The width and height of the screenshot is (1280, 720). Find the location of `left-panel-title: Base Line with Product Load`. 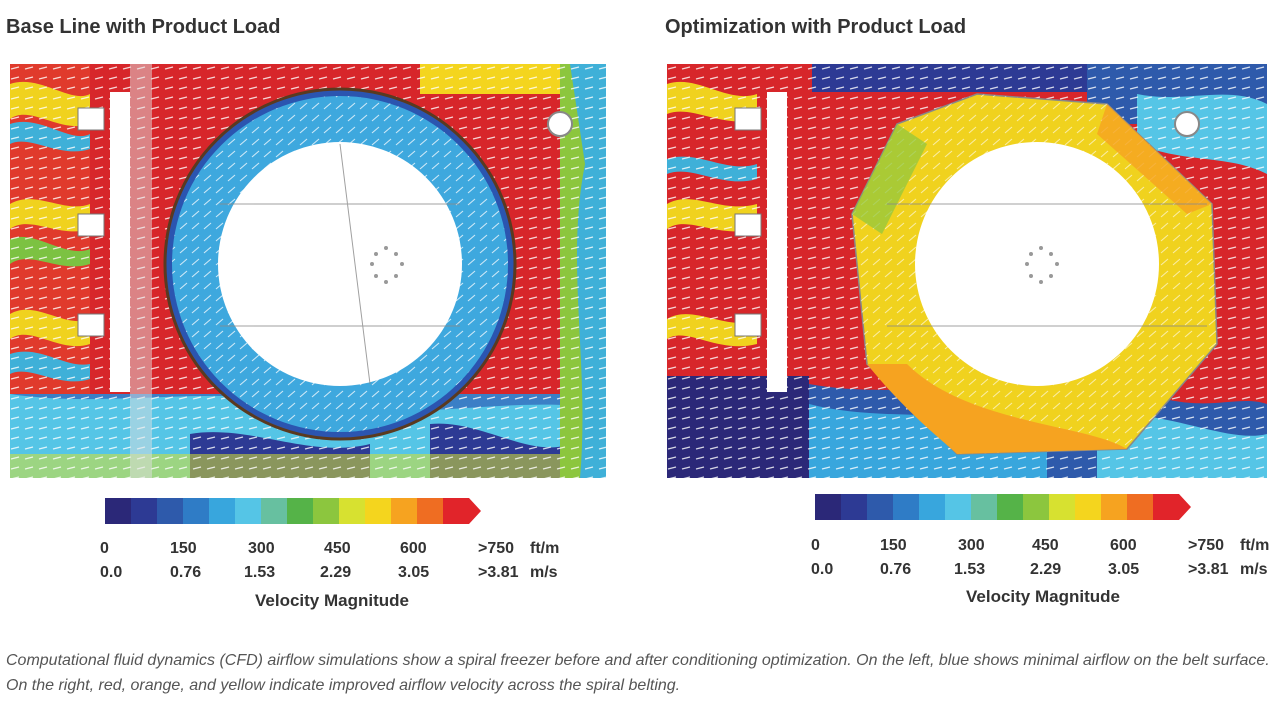

left-panel-title: Base Line with Product Load is located at coordinates (143, 27).